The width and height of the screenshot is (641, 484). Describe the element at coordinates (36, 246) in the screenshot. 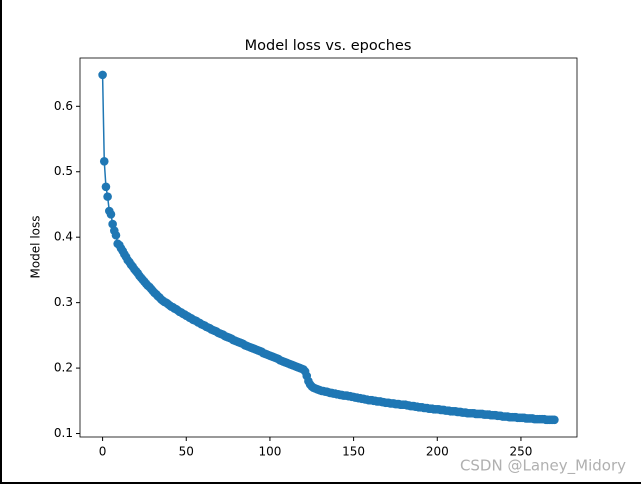

I see `y-axis-label: Model loss` at that location.